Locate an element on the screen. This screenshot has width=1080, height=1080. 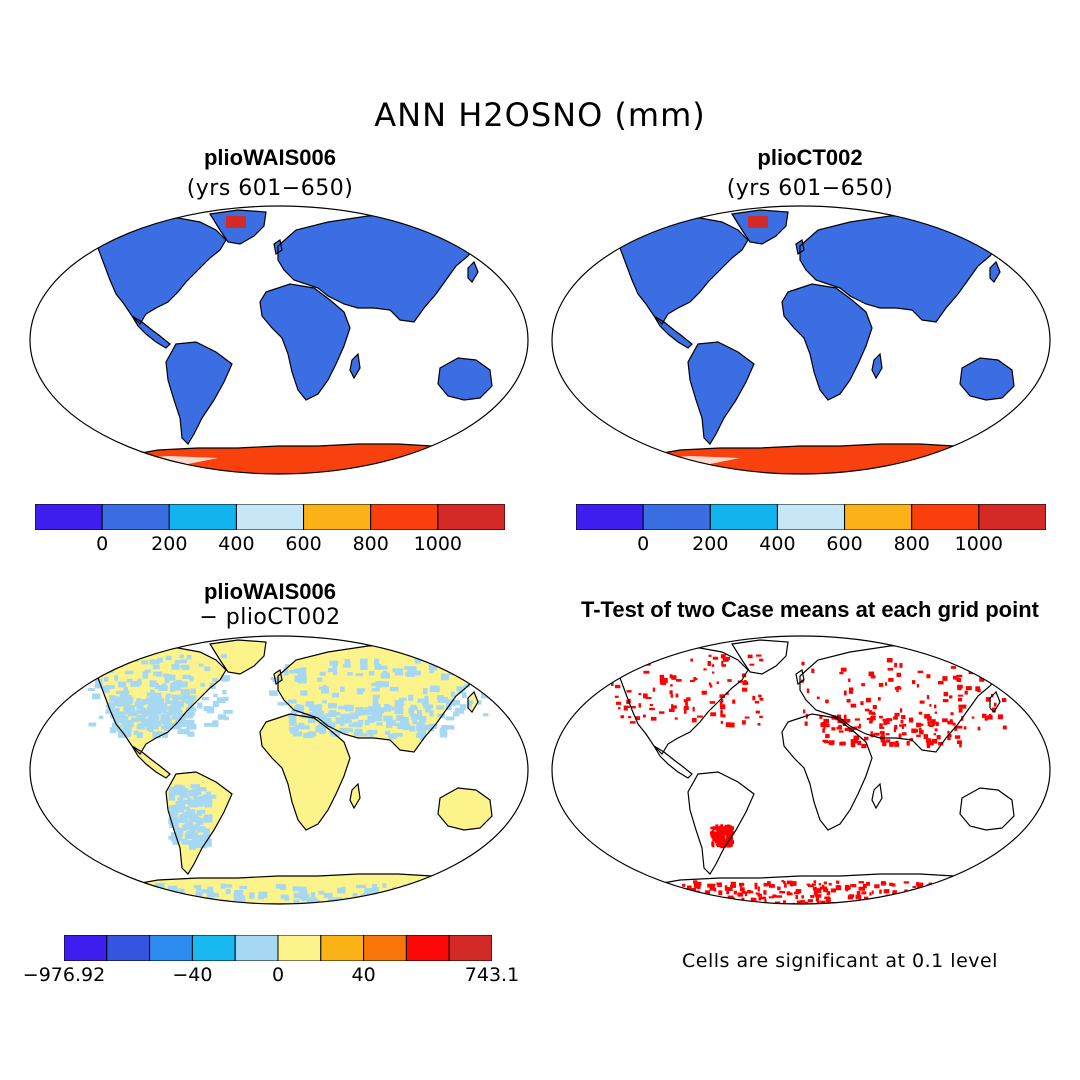
colorbar-plioCT002 is located at coordinates (811, 517).